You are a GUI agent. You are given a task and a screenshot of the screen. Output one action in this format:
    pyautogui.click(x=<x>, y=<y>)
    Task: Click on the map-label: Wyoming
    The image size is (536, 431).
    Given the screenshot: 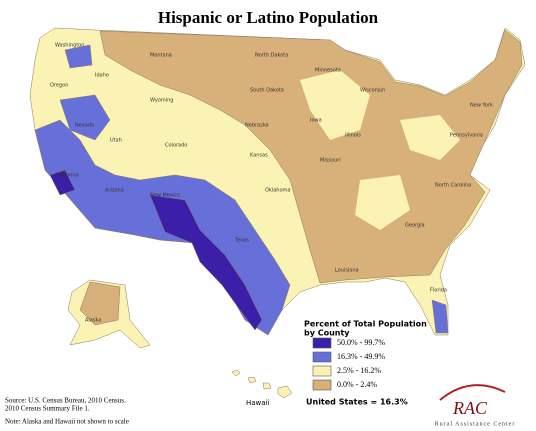 What is the action you would take?
    pyautogui.click(x=161, y=101)
    